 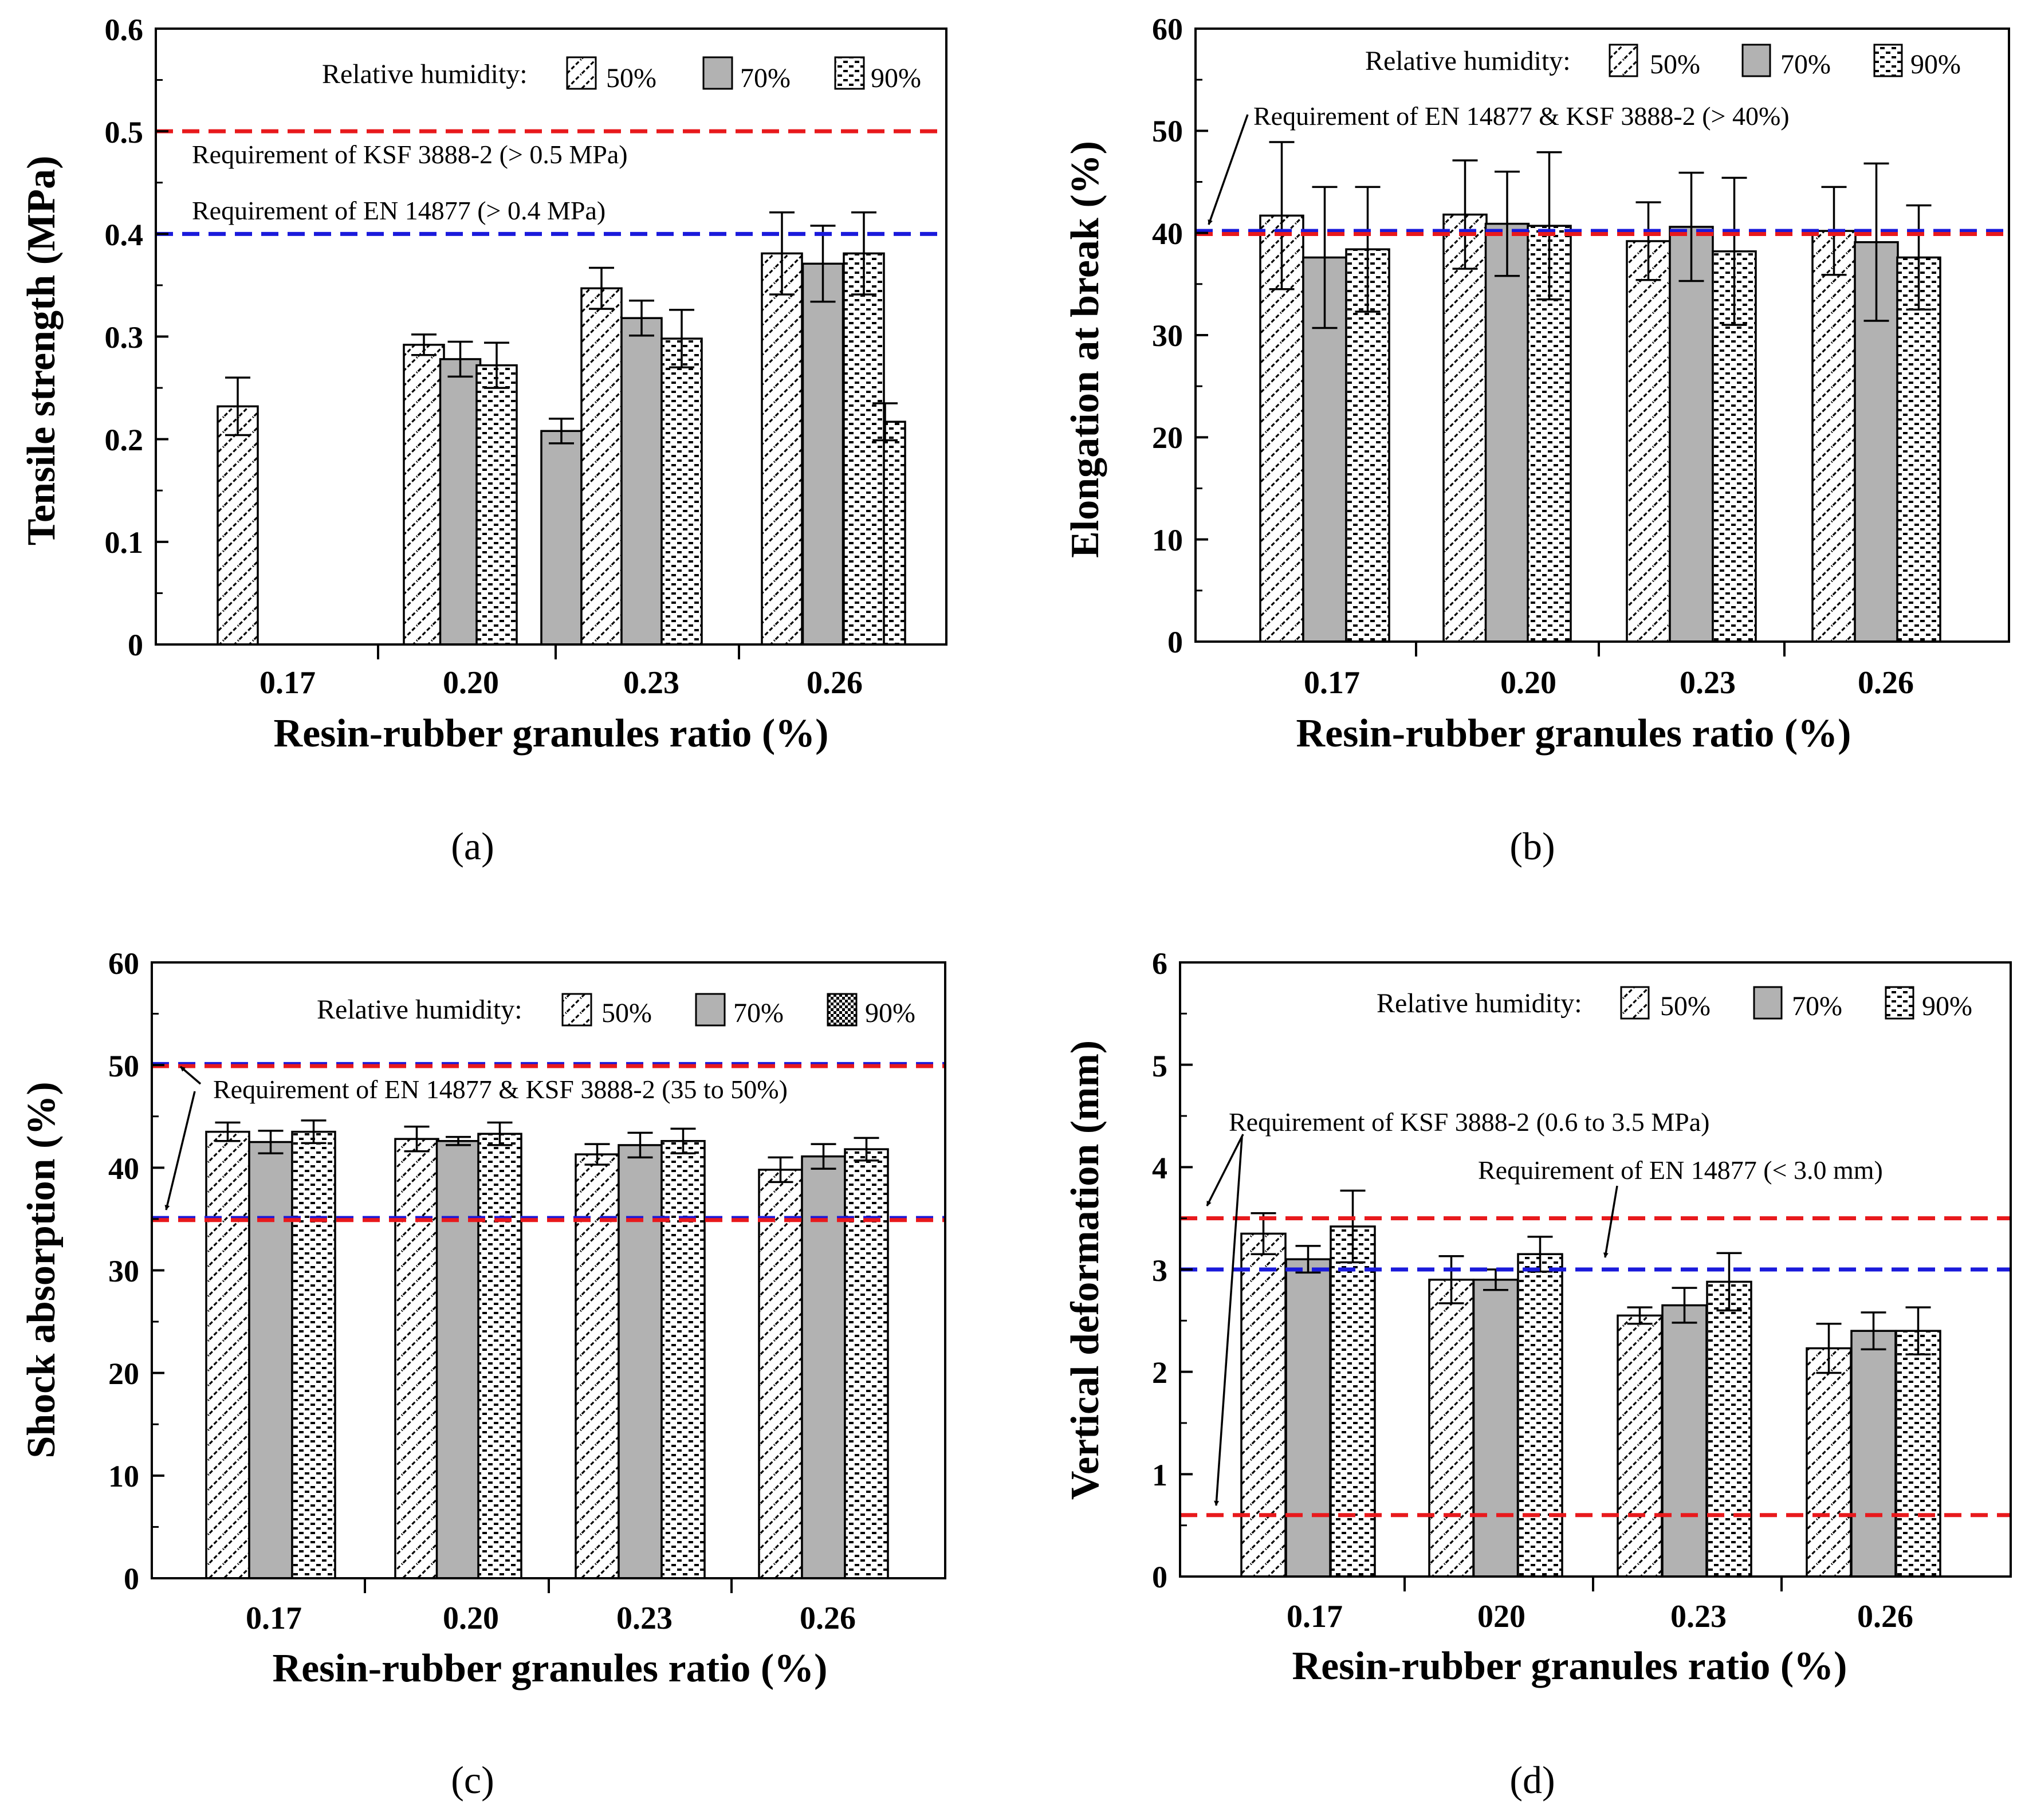 What do you see at coordinates (123, 1374) in the screenshot?
I see `y-tick-label: 20` at bounding box center [123, 1374].